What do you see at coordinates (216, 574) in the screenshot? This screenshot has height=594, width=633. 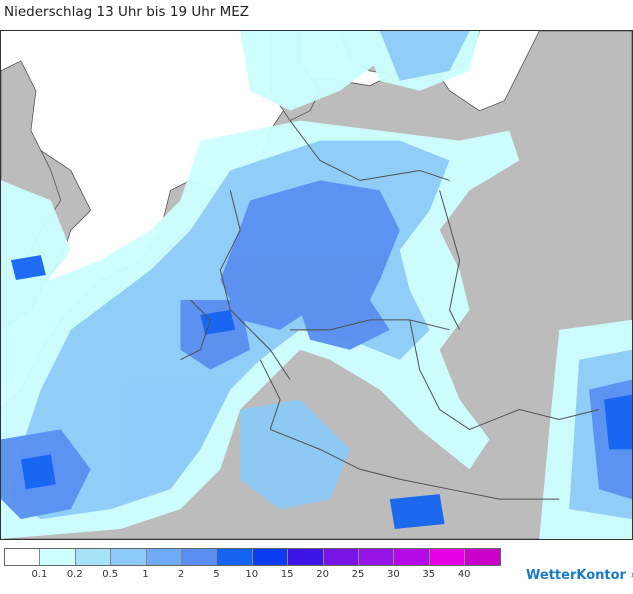 I see `legend-tick-label: 5` at bounding box center [216, 574].